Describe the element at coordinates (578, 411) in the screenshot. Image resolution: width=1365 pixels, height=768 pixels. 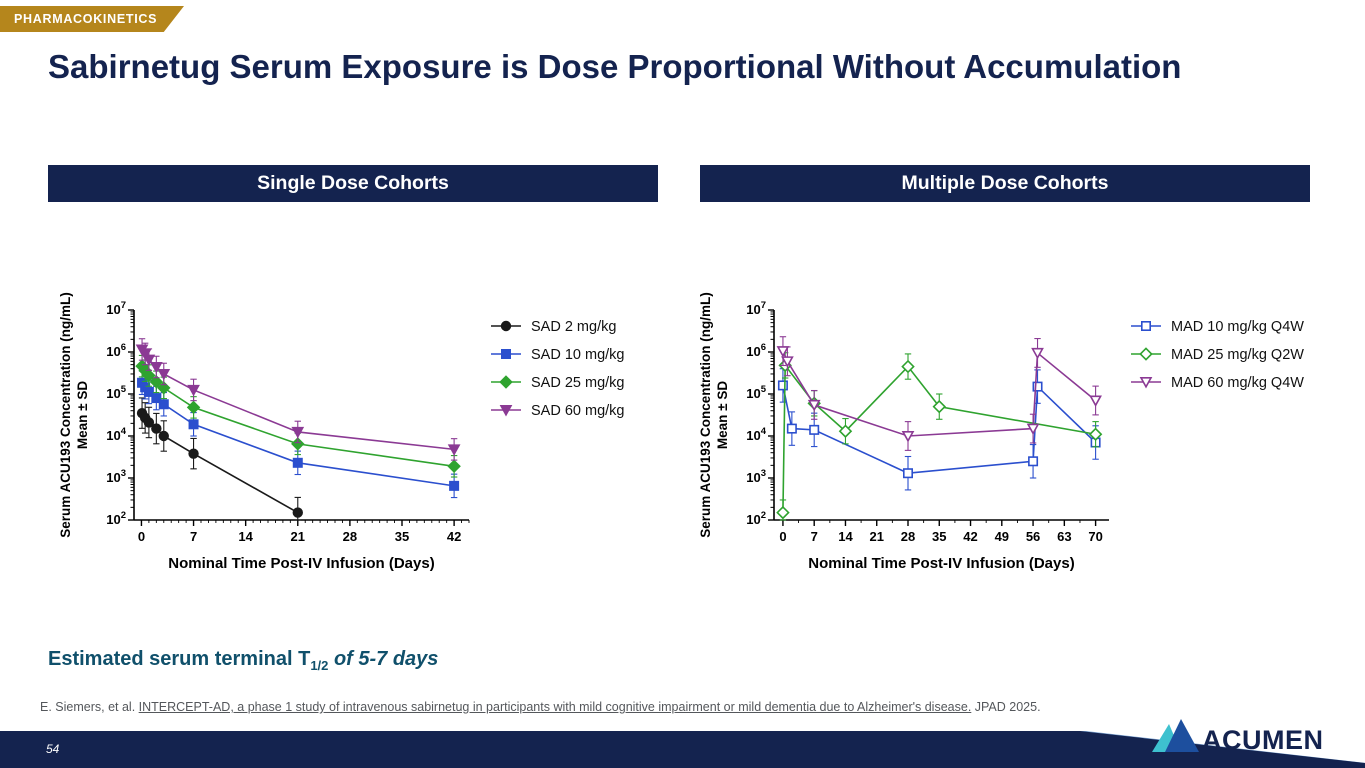
I see `svg-text: SAD 60 mg/kg` at that location.